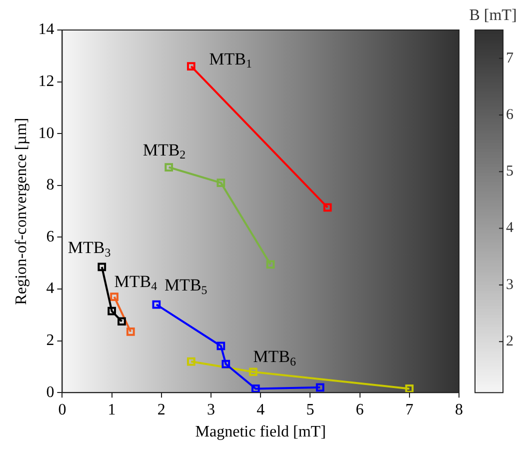 The width and height of the screenshot is (529, 450). What do you see at coordinates (310, 409) in the screenshot?
I see `x-tick-label: 5` at bounding box center [310, 409].